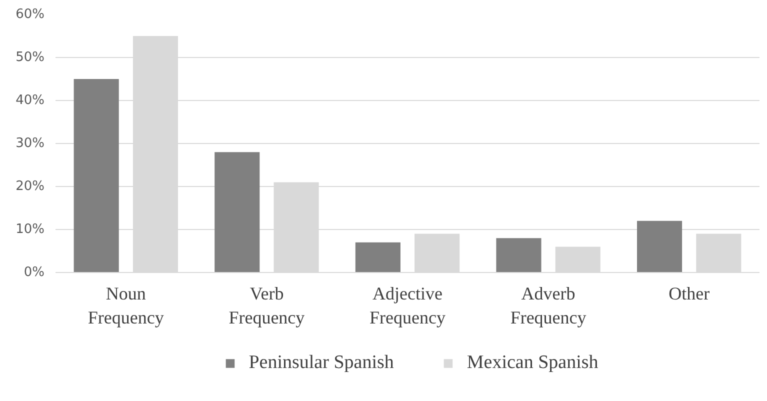 The width and height of the screenshot is (767, 401). Describe the element at coordinates (30, 100) in the screenshot. I see `y-tick-label: 40%` at that location.